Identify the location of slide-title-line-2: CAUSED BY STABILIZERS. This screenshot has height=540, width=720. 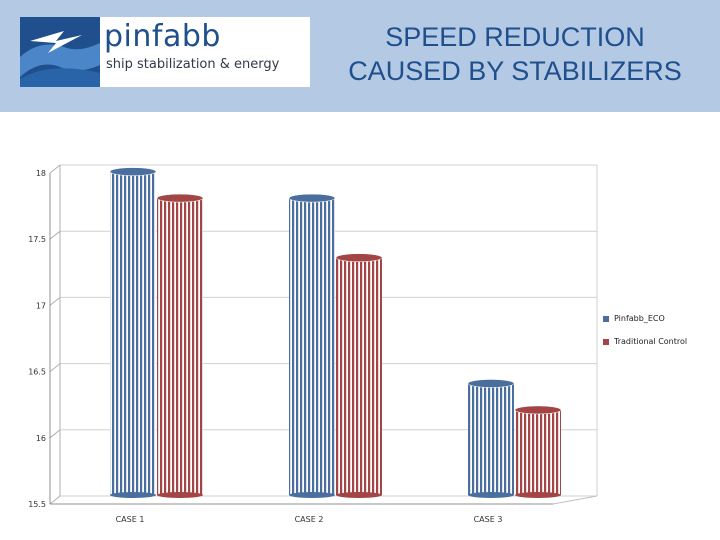
(515, 71).